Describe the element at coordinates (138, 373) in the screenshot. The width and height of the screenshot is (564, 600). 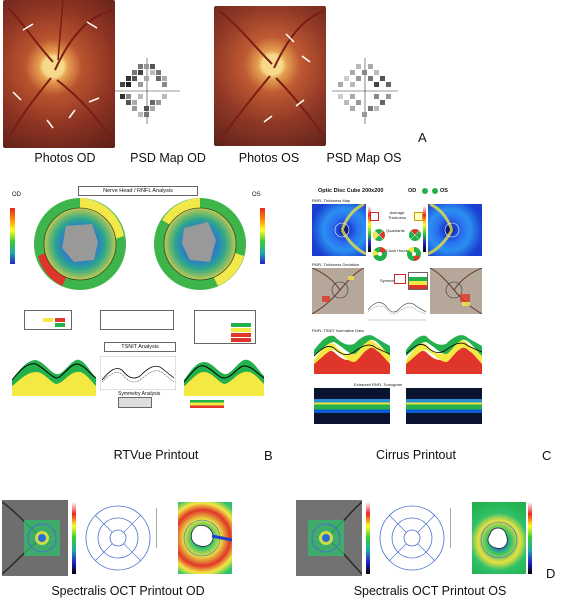
I see `tsnit-symmetry-plot` at that location.